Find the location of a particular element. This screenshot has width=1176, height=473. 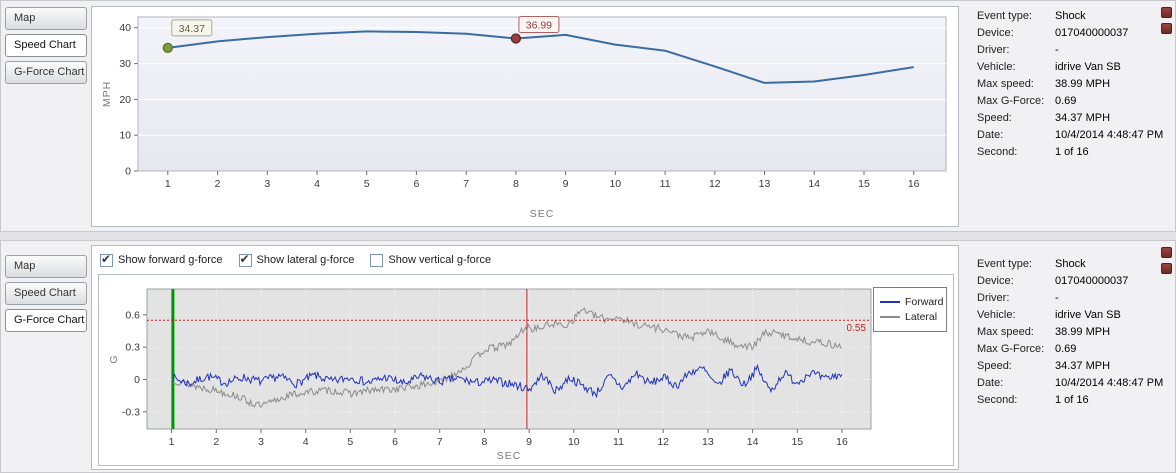

legend-item-forward: Forward is located at coordinates (912, 302).